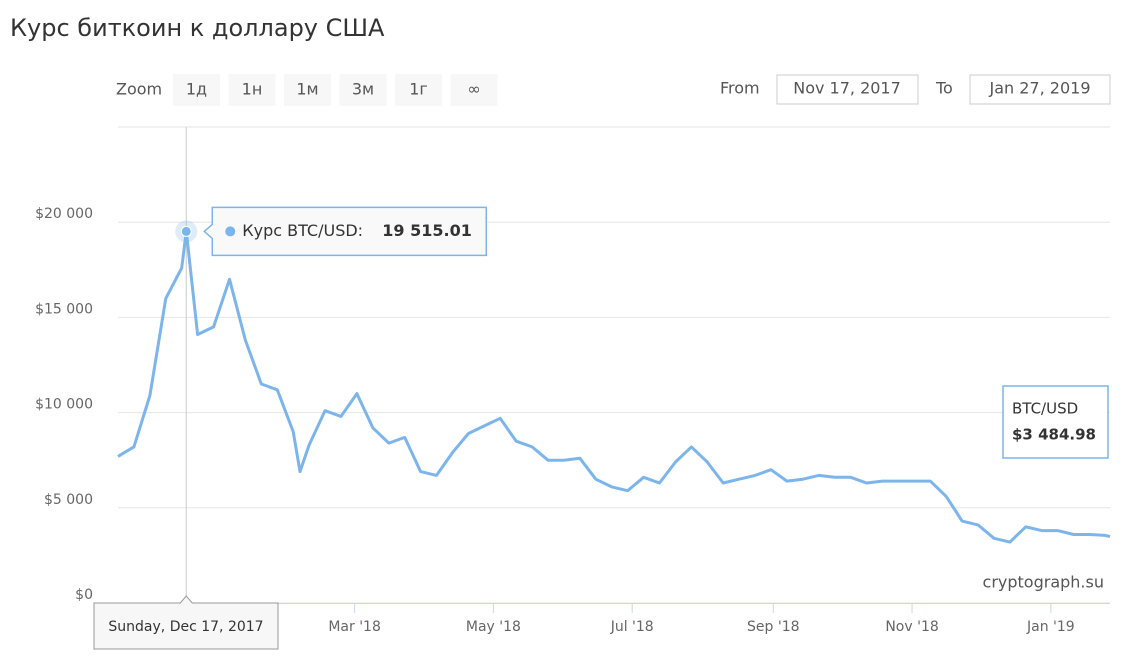  I want to click on x-tick-label: Sep '18, so click(773, 627).